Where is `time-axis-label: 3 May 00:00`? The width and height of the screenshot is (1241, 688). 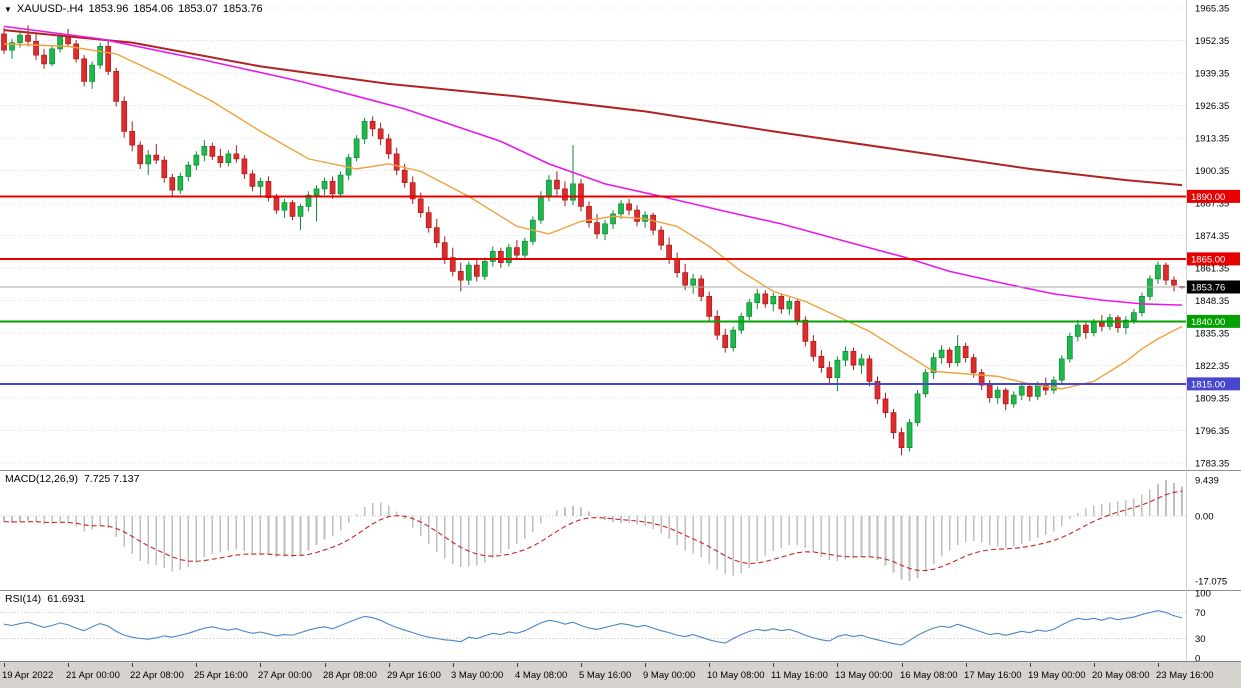
time-axis-label: 3 May 00:00 is located at coordinates (477, 675).